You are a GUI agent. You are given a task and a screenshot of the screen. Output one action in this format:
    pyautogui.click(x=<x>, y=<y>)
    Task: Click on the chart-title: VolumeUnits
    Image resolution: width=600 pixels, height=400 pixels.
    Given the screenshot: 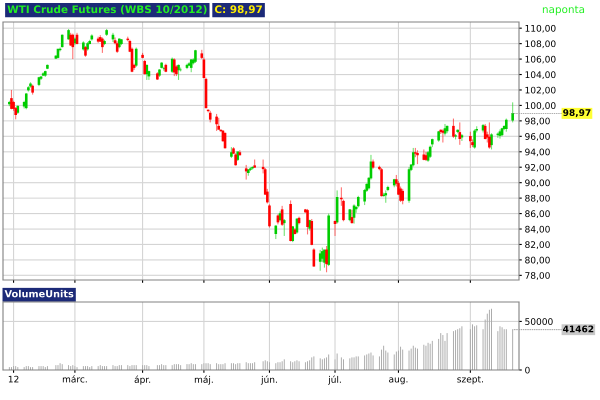 What is the action you would take?
    pyautogui.click(x=39, y=294)
    